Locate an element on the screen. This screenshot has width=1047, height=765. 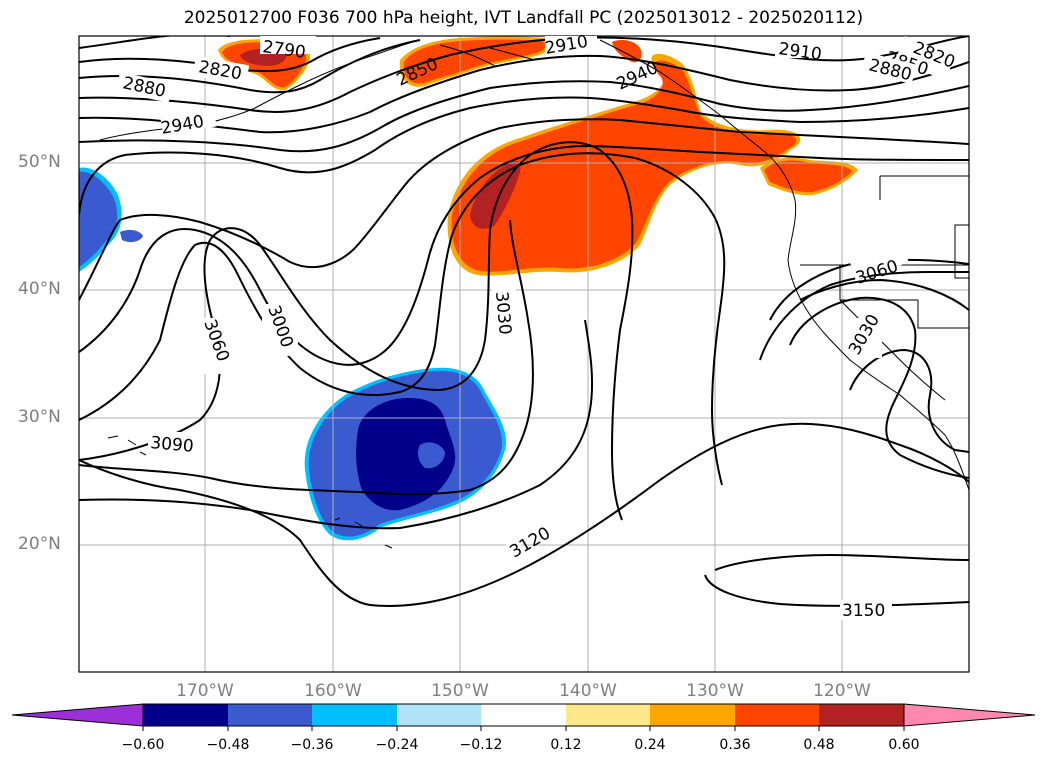
colorbar-tick-label: 0.12 is located at coordinates (566, 745).